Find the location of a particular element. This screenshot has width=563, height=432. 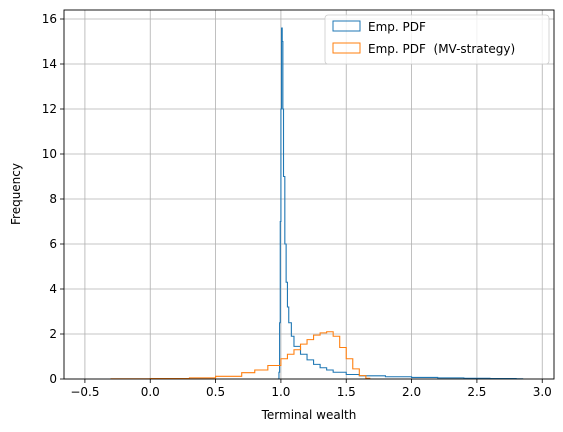

x-tick-label: 0.5 is located at coordinates (215, 392).